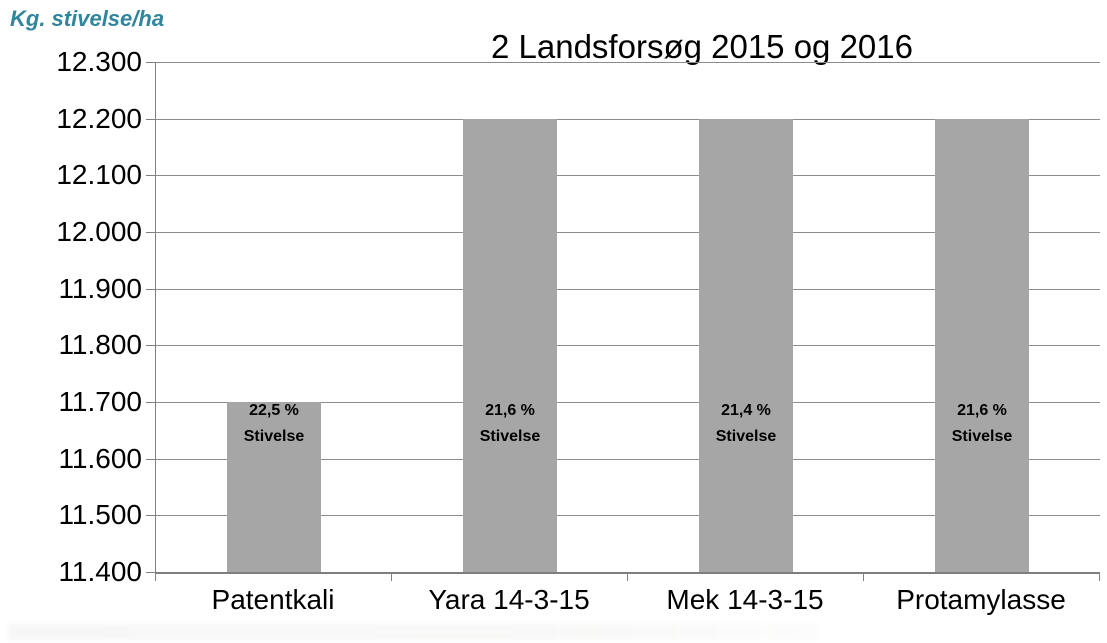  I want to click on bar-protamylasse, so click(982, 345).